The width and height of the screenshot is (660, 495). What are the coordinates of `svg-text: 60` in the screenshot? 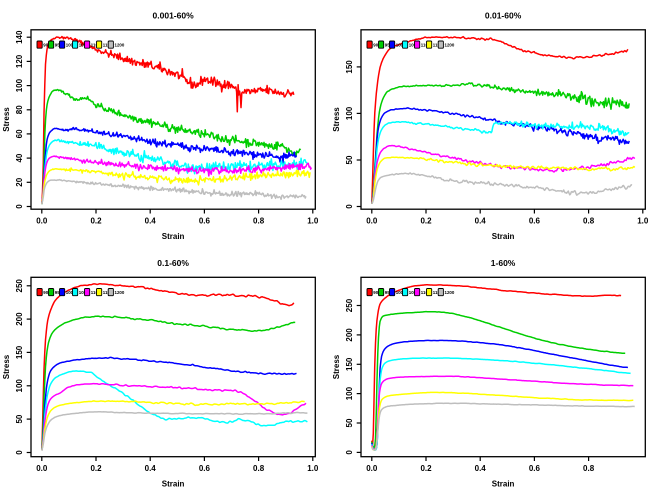 It's located at (19, 133).